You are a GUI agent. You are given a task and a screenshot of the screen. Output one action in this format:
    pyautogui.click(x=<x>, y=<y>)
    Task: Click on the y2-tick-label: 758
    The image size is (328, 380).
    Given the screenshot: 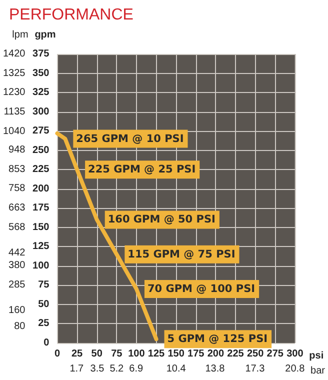 What is the action you would take?
    pyautogui.click(x=17, y=188)
    